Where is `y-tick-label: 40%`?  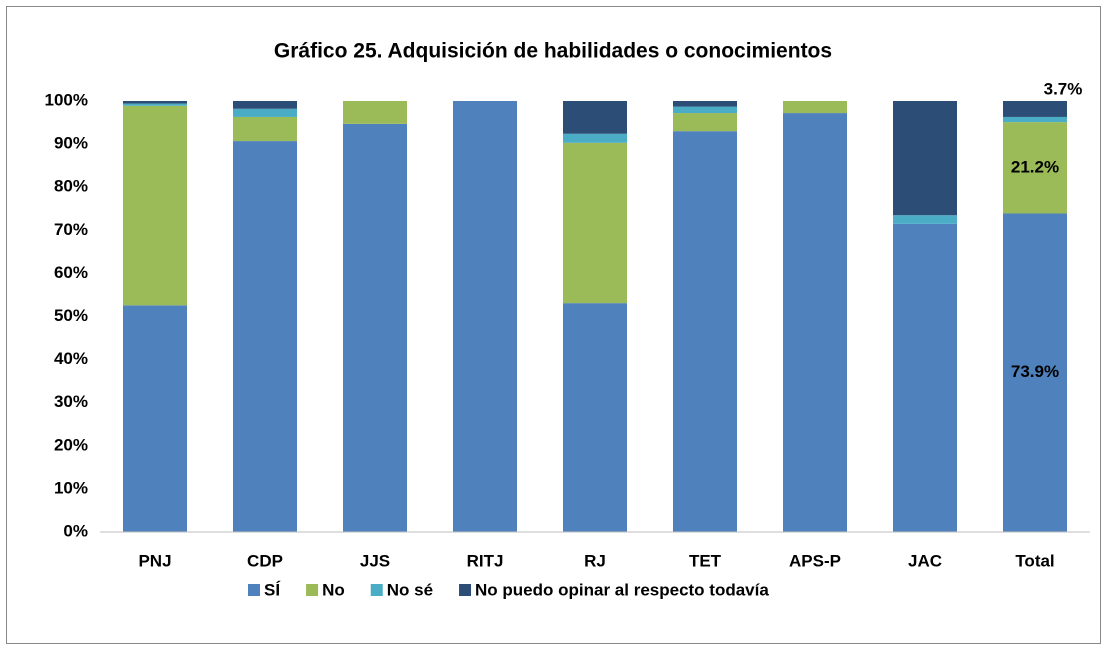
y-tick-label: 40% is located at coordinates (71, 358).